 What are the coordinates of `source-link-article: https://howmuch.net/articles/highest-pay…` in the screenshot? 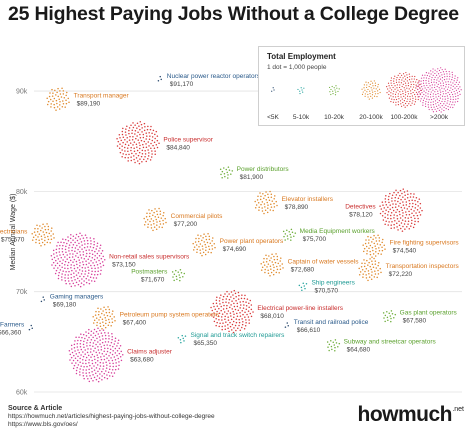 It's located at (111, 416).